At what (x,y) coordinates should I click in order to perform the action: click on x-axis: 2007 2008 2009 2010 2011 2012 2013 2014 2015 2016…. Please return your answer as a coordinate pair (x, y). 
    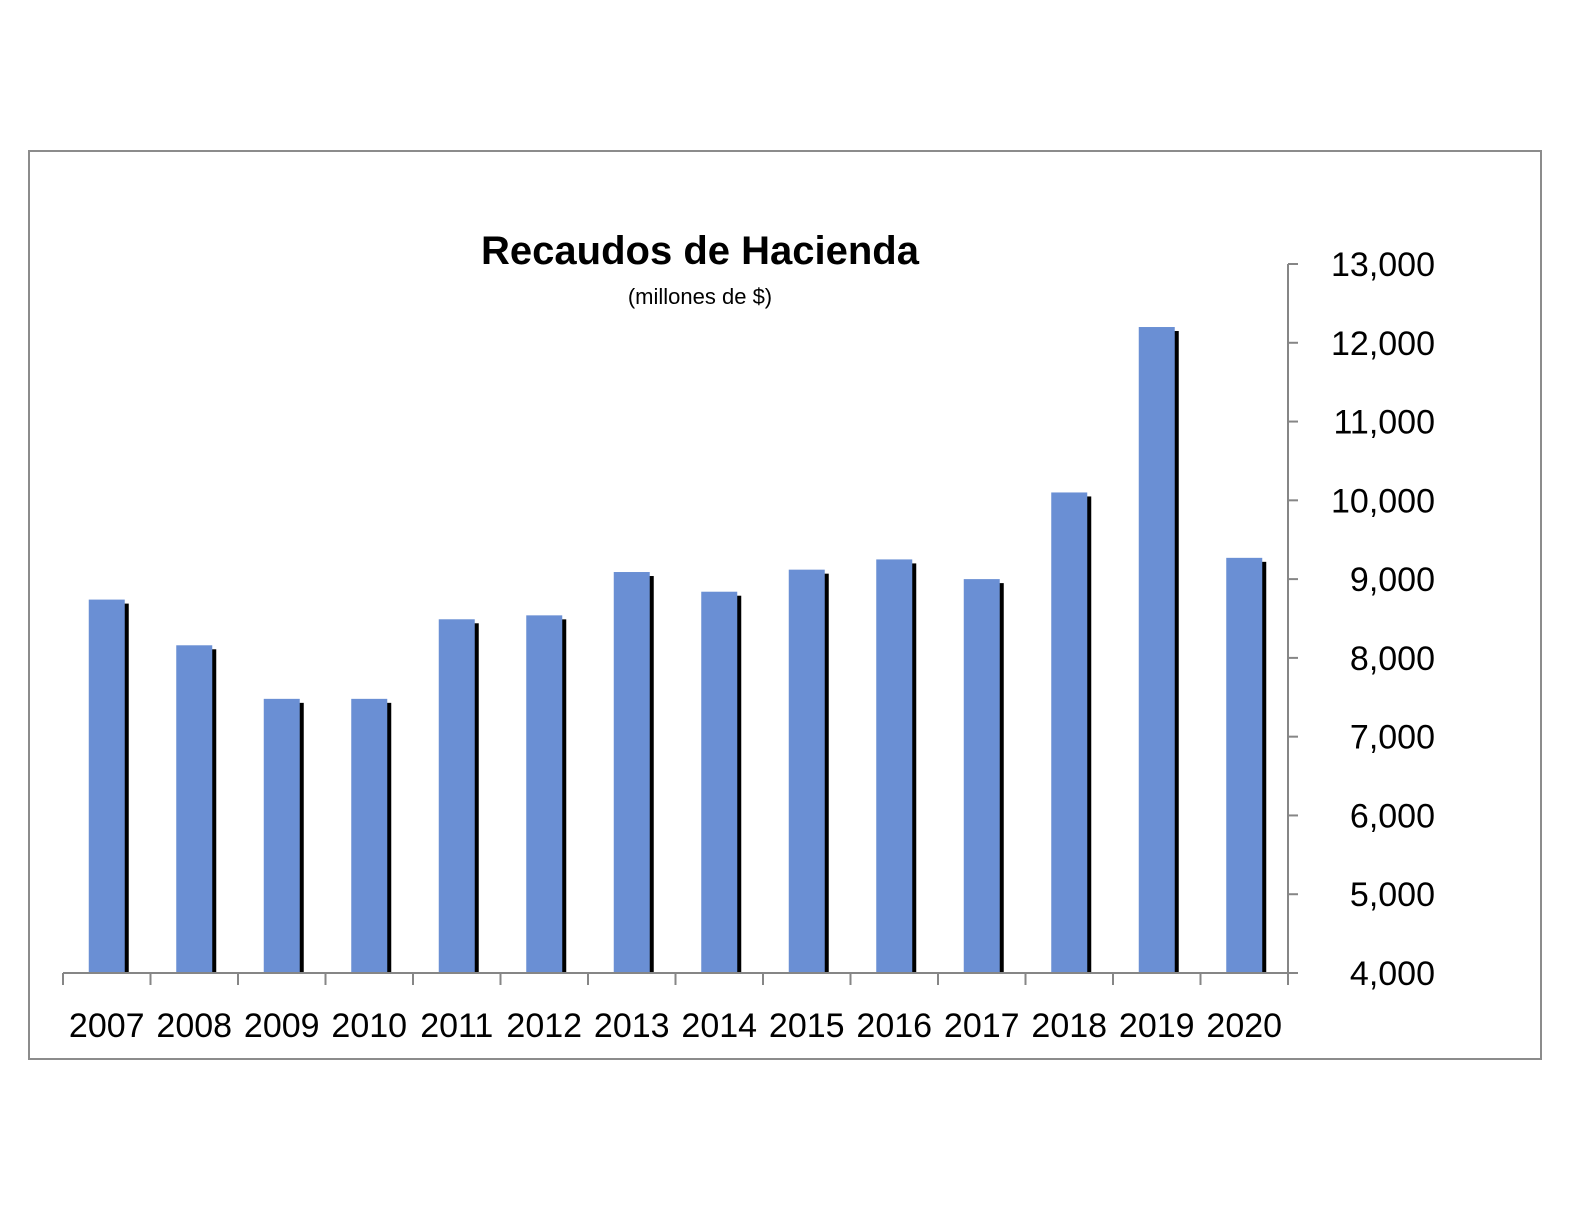
    Looking at the image, I should click on (675, 1008).